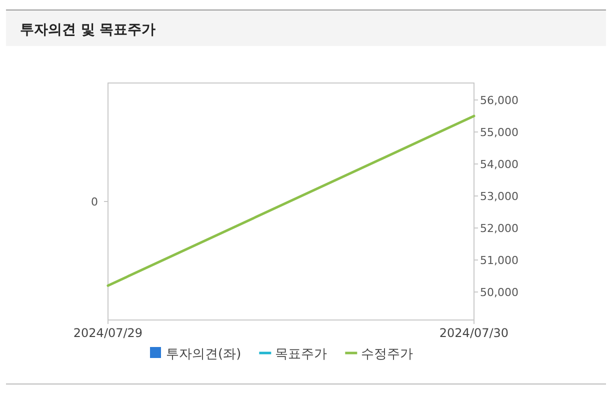 This screenshot has width=616, height=394. Describe the element at coordinates (499, 132) in the screenshot. I see `y2-tick-label: 55,000` at that location.